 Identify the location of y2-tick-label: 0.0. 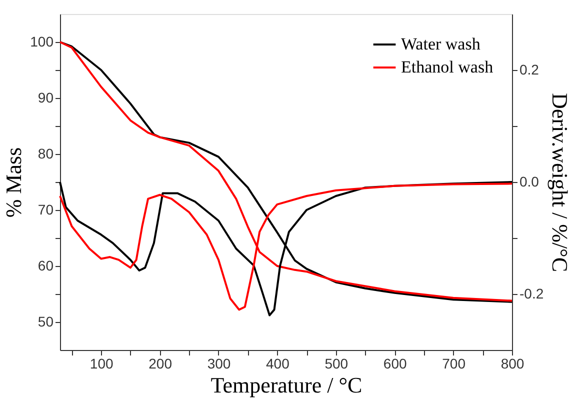
(530, 182).